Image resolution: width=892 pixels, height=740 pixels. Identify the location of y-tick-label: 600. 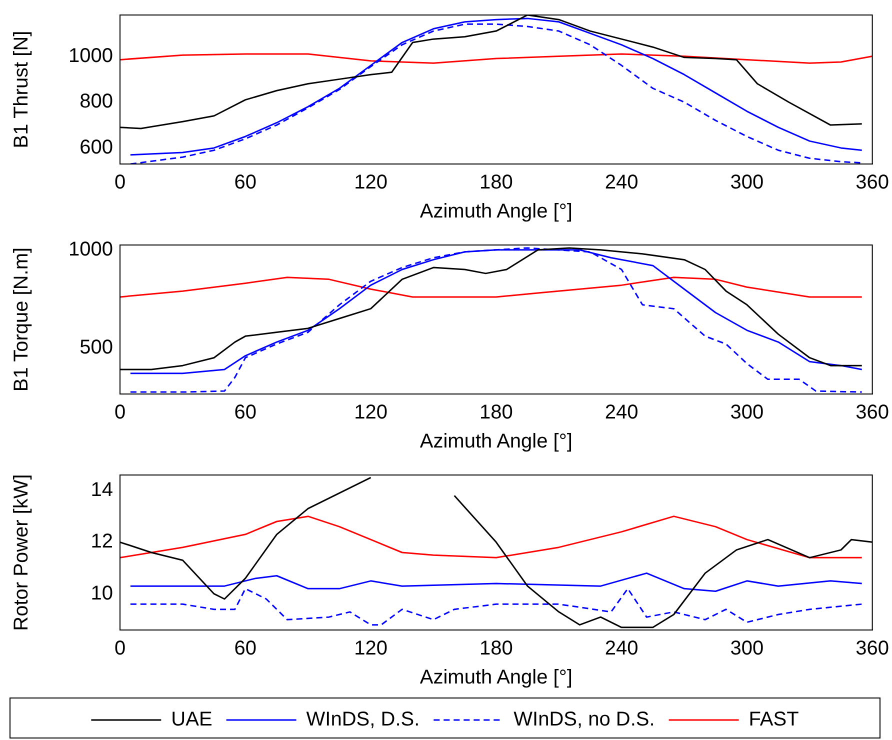
(96, 147).